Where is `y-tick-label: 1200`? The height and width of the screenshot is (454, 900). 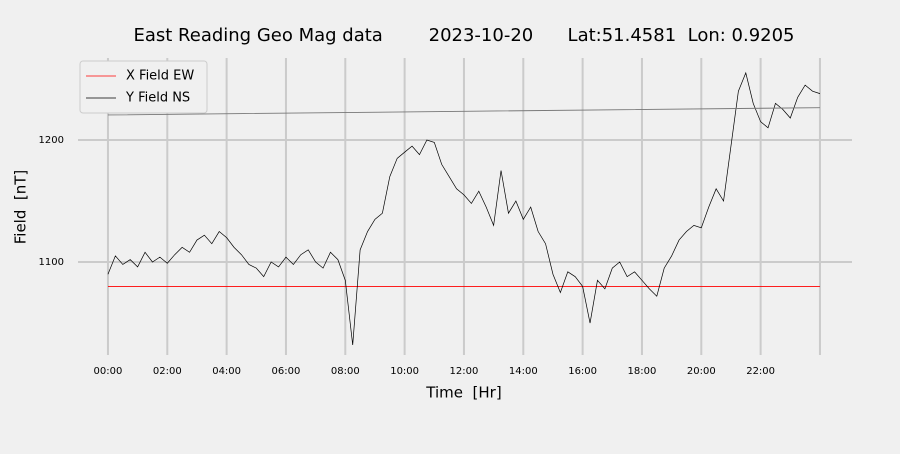
y-tick-label: 1200 is located at coordinates (51, 140).